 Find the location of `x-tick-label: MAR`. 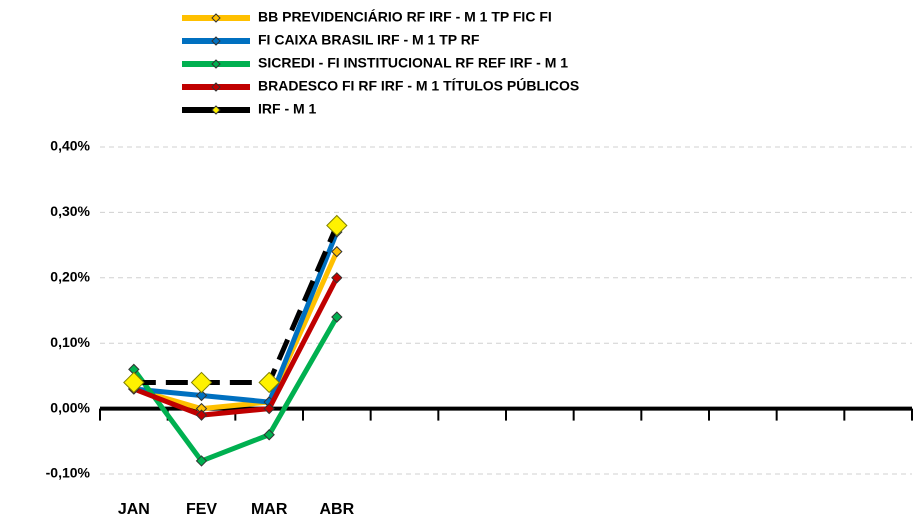

x-tick-label: MAR is located at coordinates (269, 509).